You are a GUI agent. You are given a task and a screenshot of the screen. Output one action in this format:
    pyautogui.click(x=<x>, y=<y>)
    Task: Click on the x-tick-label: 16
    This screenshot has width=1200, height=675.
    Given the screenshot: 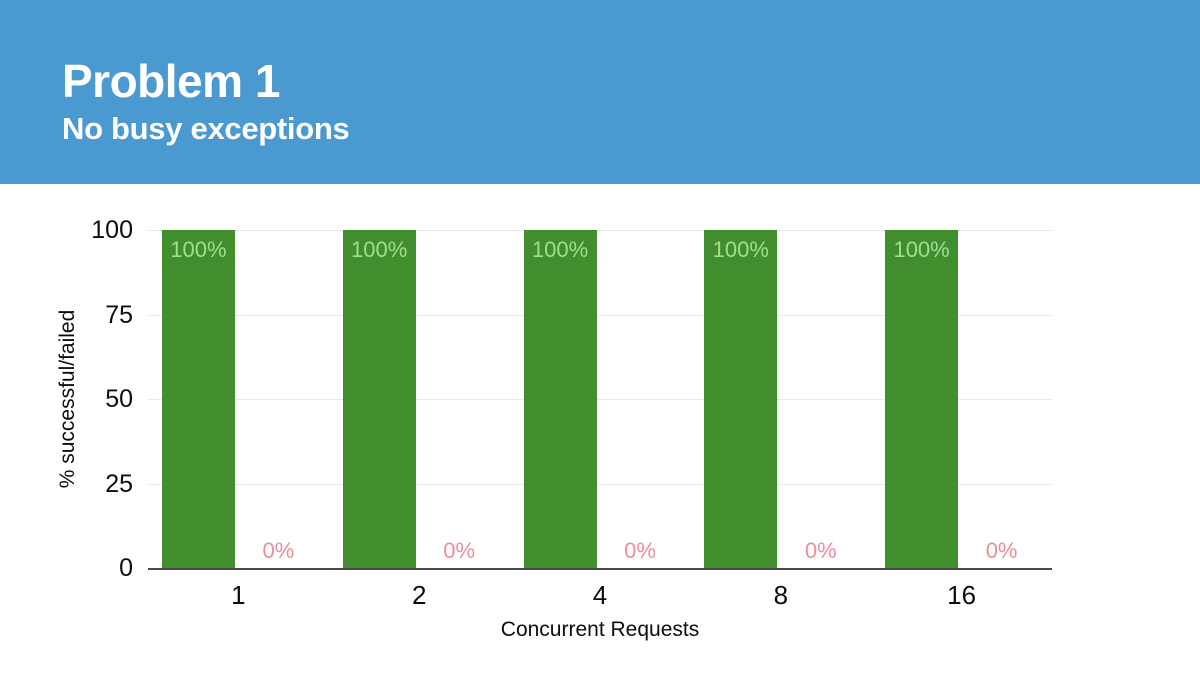 What is the action you would take?
    pyautogui.click(x=962, y=595)
    